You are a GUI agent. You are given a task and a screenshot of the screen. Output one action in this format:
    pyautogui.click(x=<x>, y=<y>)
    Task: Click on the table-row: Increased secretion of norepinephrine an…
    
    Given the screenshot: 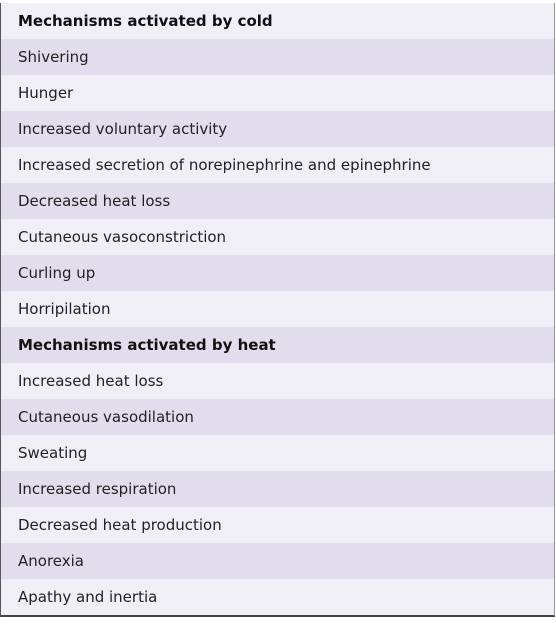 What is the action you would take?
    pyautogui.click(x=277, y=165)
    